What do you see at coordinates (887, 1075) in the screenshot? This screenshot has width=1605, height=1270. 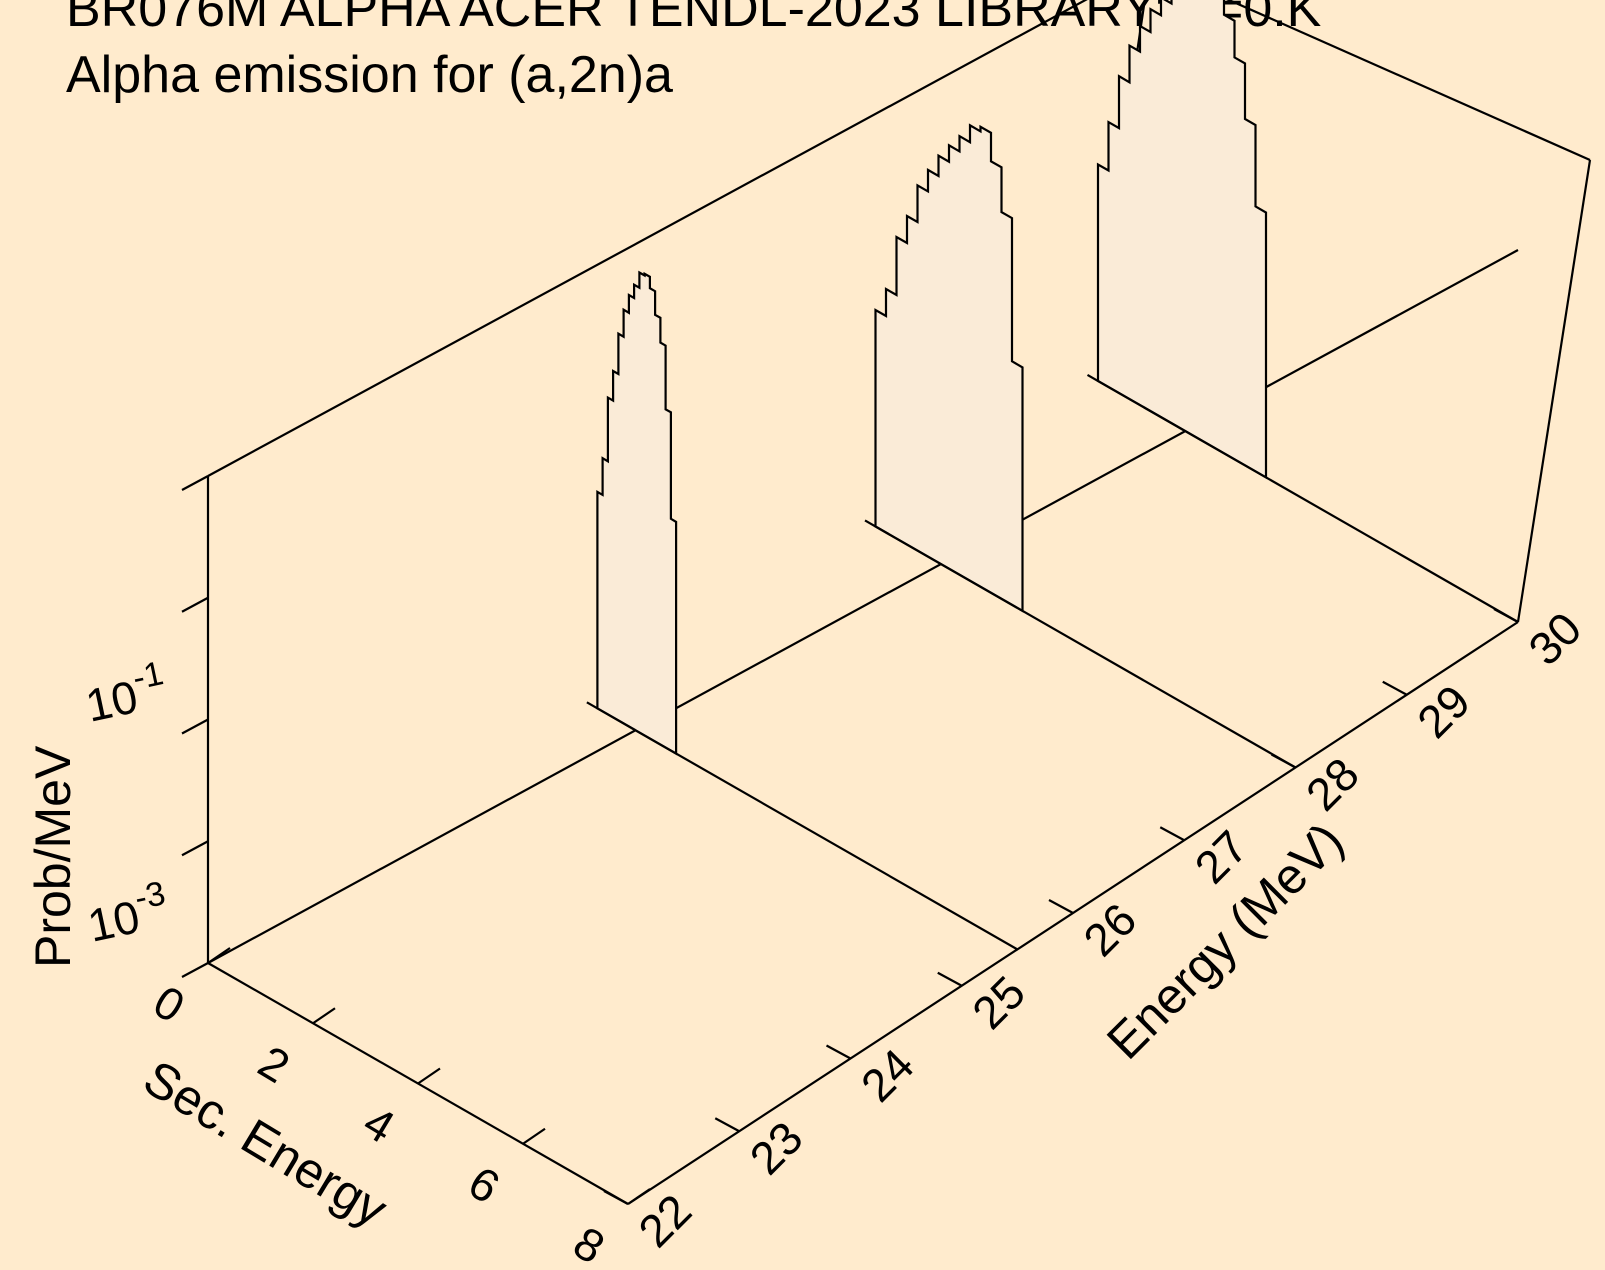 I see `energy-tick-label-24: 24` at bounding box center [887, 1075].